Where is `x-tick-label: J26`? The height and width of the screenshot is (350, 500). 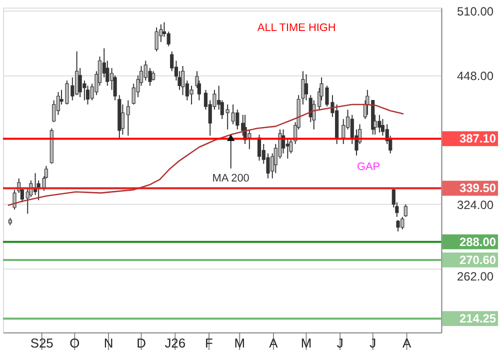 x-tick-label: J26 is located at coordinates (175, 342).